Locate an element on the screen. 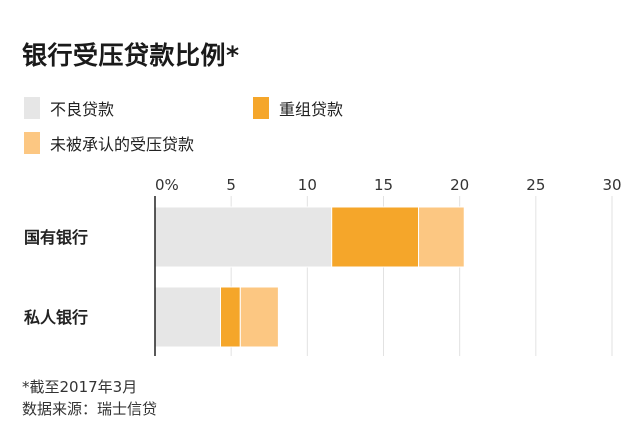 Image resolution: width=640 pixels, height=425 pixels. x-tick-label: 5 is located at coordinates (231, 185).